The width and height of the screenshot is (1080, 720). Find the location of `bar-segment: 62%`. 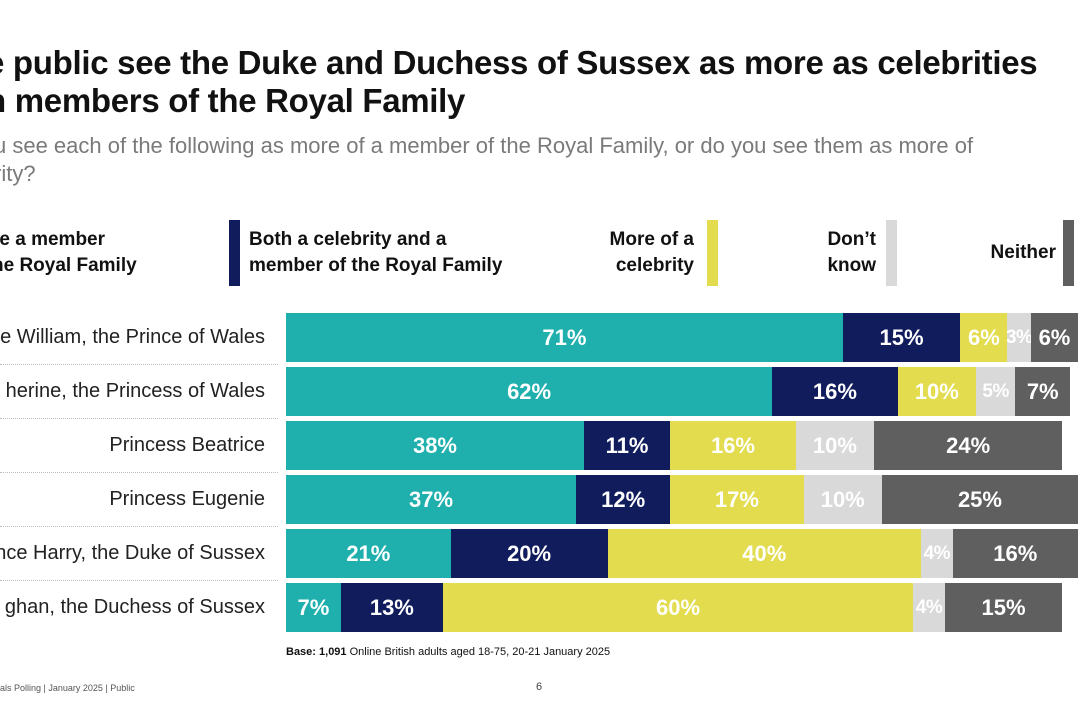

bar-segment: 62% is located at coordinates (529, 391).